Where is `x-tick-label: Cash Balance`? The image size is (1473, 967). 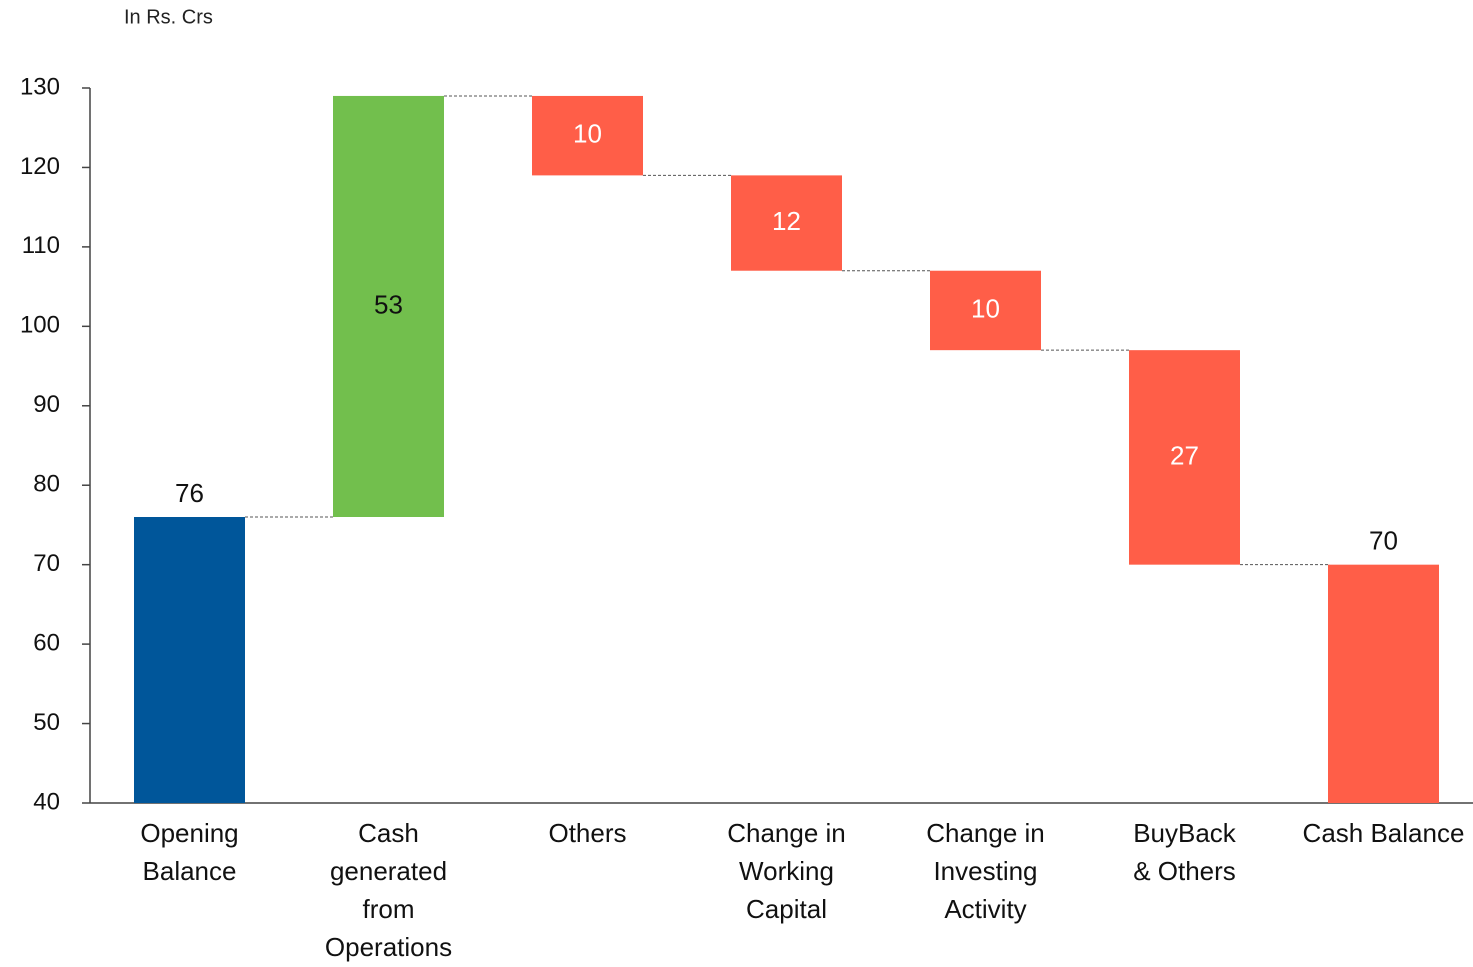
x-tick-label: Cash Balance is located at coordinates (1384, 833).